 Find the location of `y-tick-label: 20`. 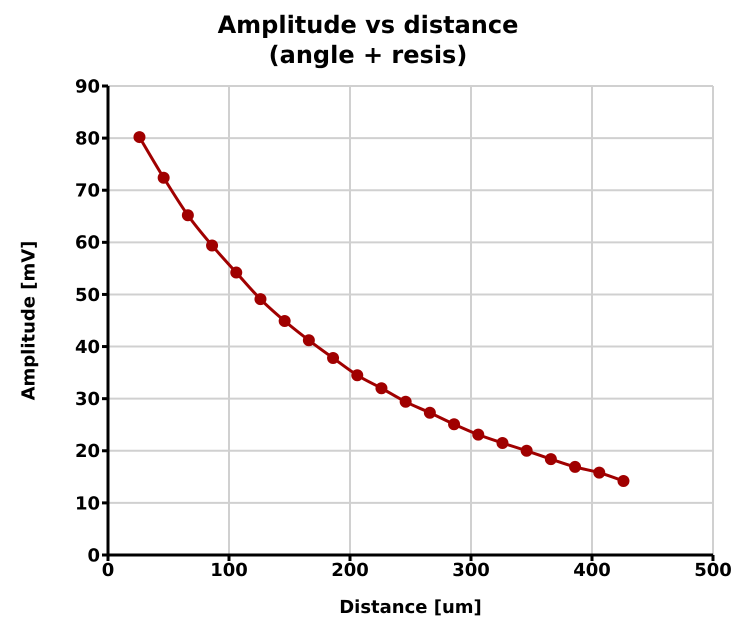

y-tick-label: 20 is located at coordinates (87, 451).